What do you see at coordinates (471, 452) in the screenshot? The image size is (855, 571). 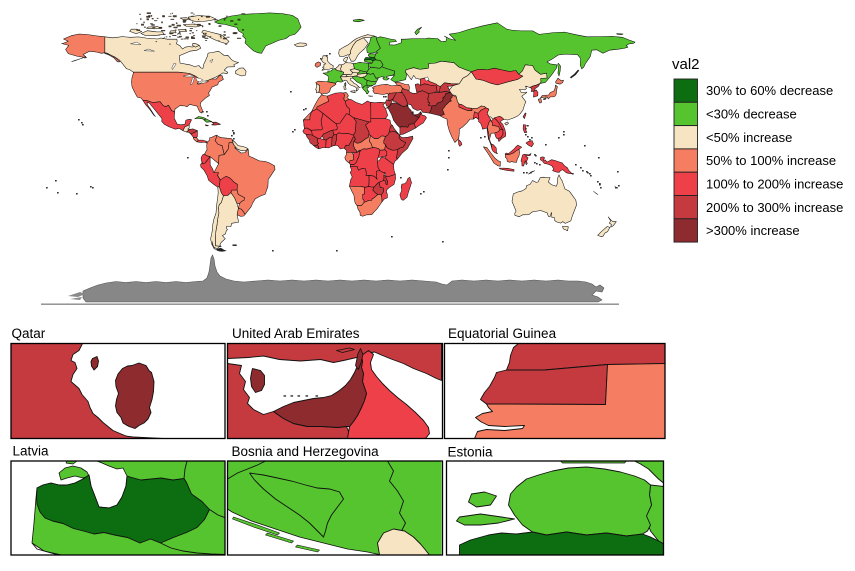 I see `svg-text: Estonia` at bounding box center [471, 452].